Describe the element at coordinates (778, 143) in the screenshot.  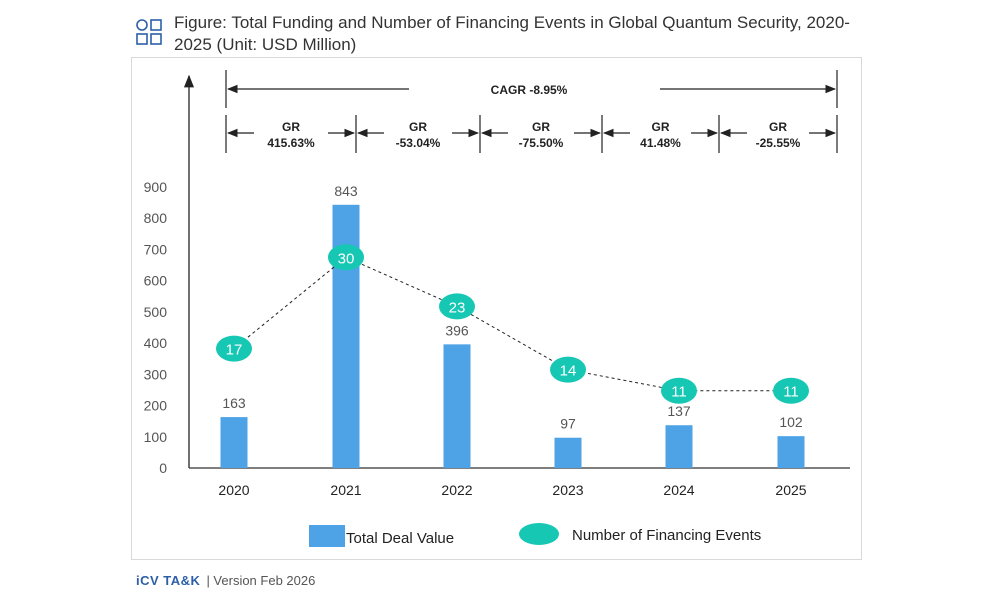
I see `gr-value: -25.55%` at that location.